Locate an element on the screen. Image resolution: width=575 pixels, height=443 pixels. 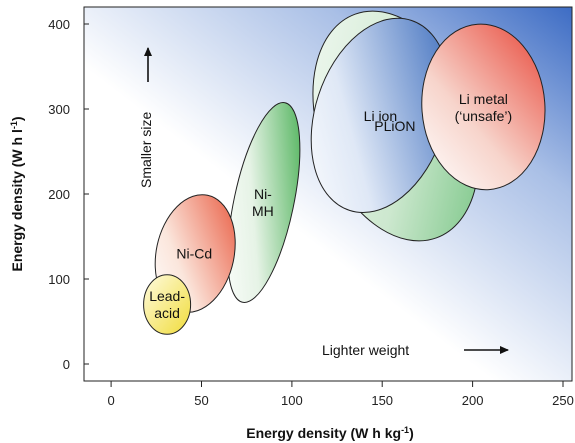
x-axis-ticks: 0 50 100 150 200 250 is located at coordinates (340, 394).